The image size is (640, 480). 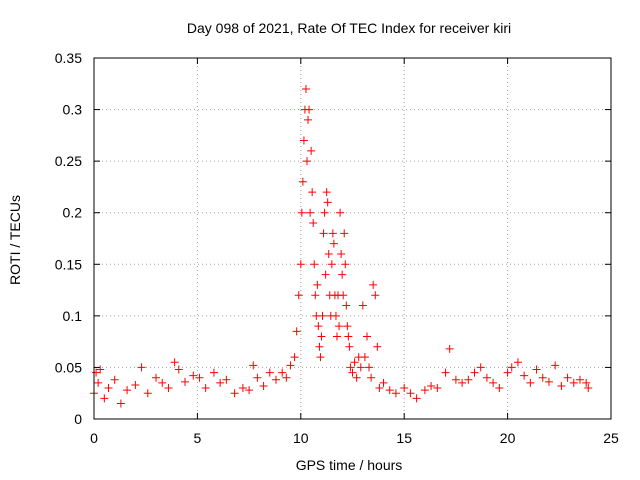 I want to click on y-tick-label: 0.05, so click(x=68, y=367).